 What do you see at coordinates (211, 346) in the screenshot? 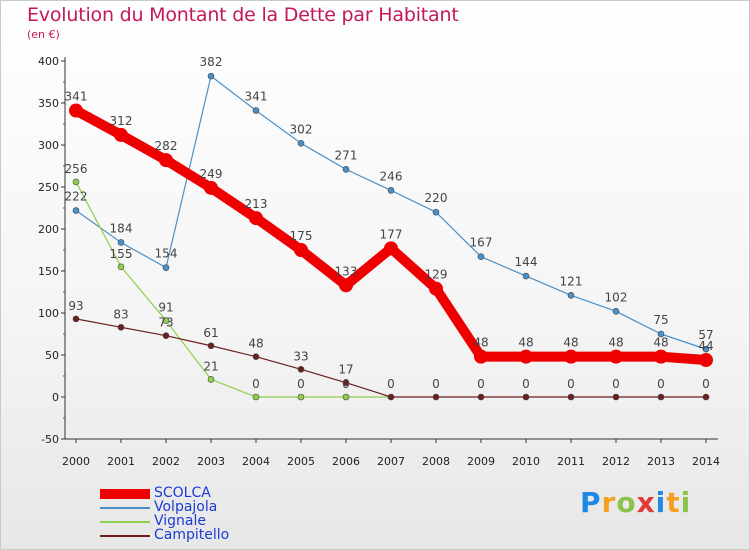
I see `point-campitello-2003` at bounding box center [211, 346].